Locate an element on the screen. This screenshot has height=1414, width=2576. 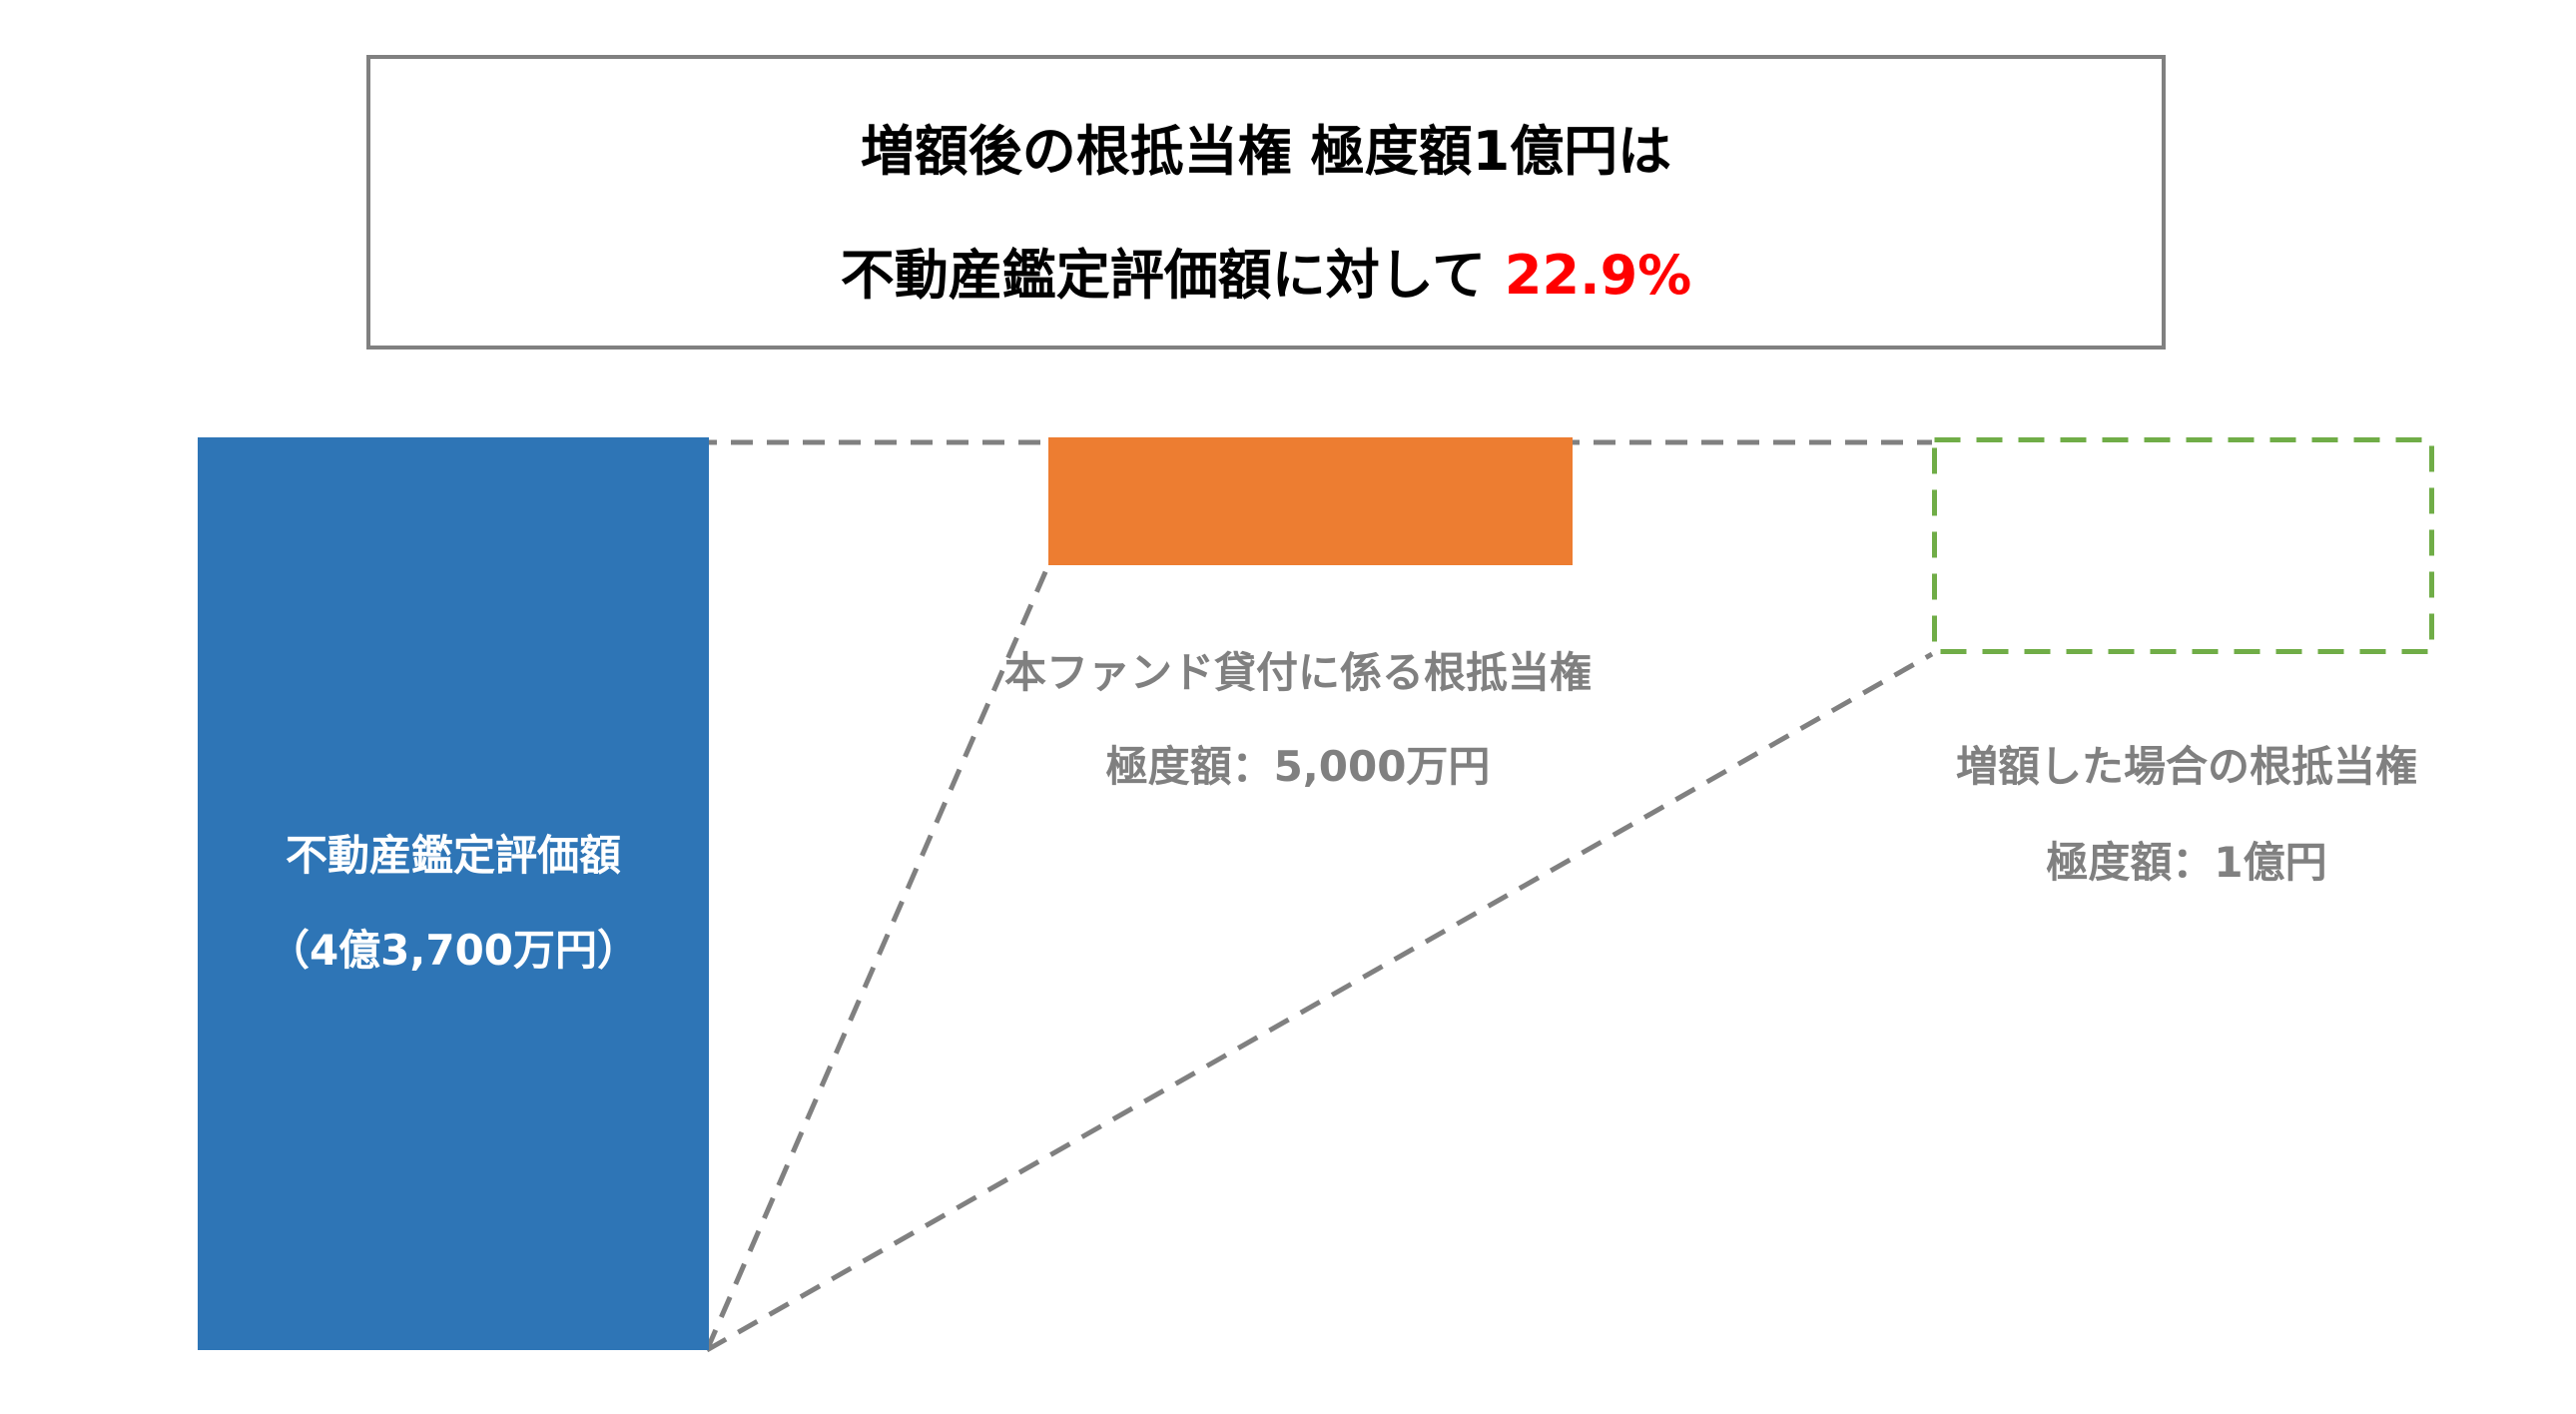
title-line-1: 増額後の根抵当権 極度額1億円は is located at coordinates (1266, 151).